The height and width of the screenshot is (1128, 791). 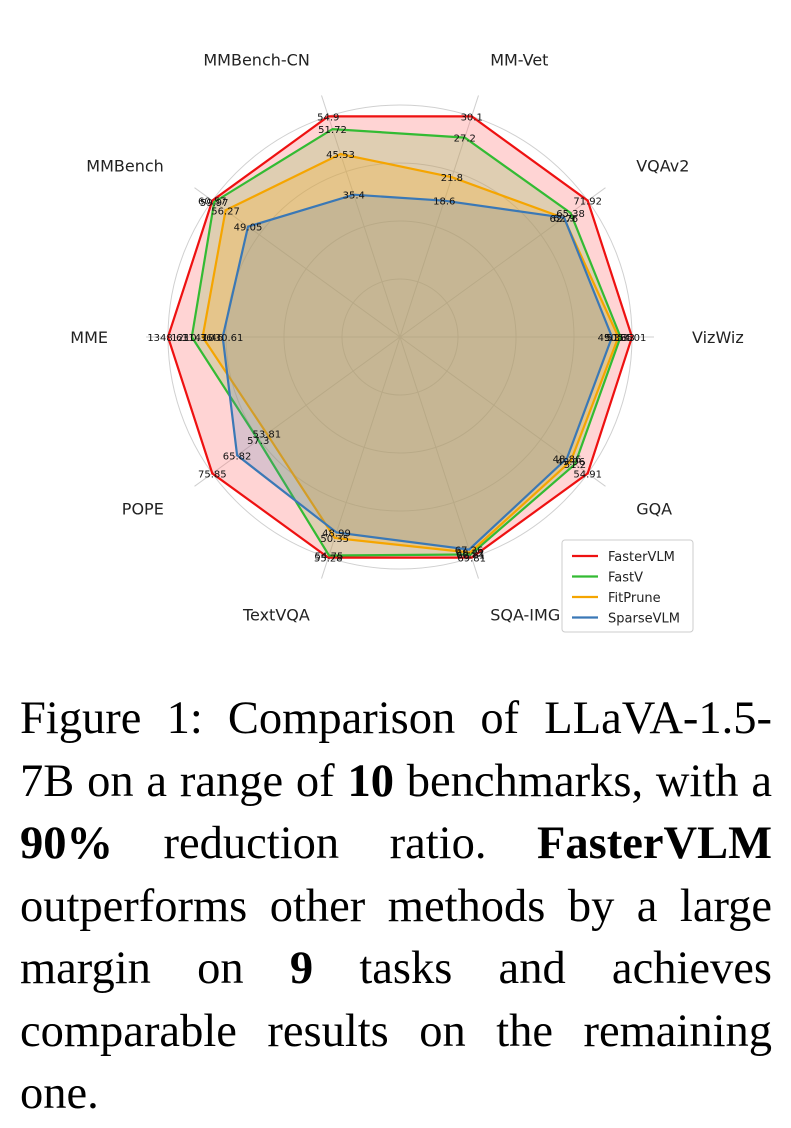 What do you see at coordinates (167, 338) in the screenshot?
I see `value-label: 1348.63` at bounding box center [167, 338].